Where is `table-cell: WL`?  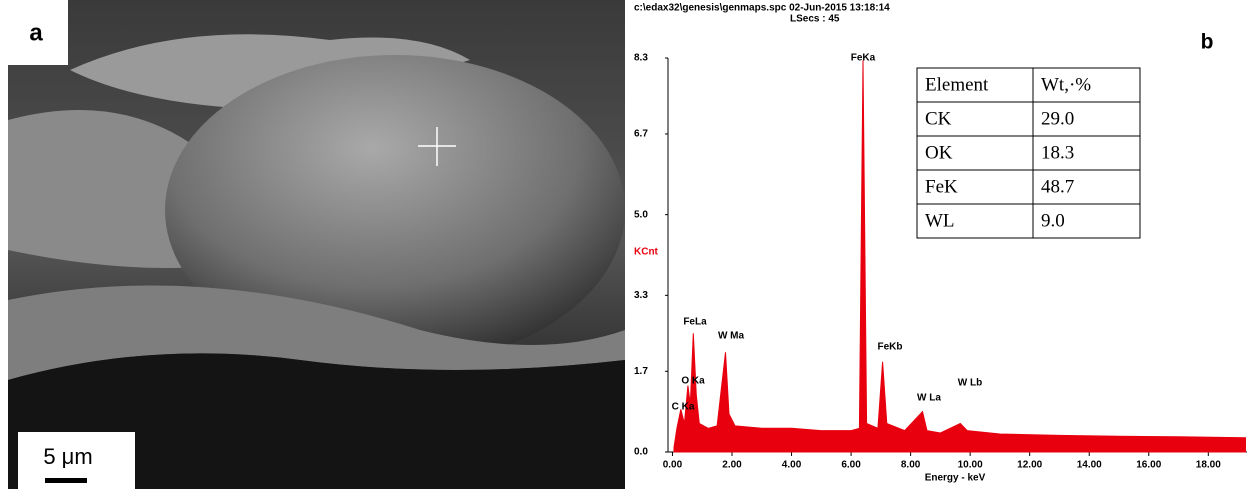
table-cell: WL is located at coordinates (940, 220).